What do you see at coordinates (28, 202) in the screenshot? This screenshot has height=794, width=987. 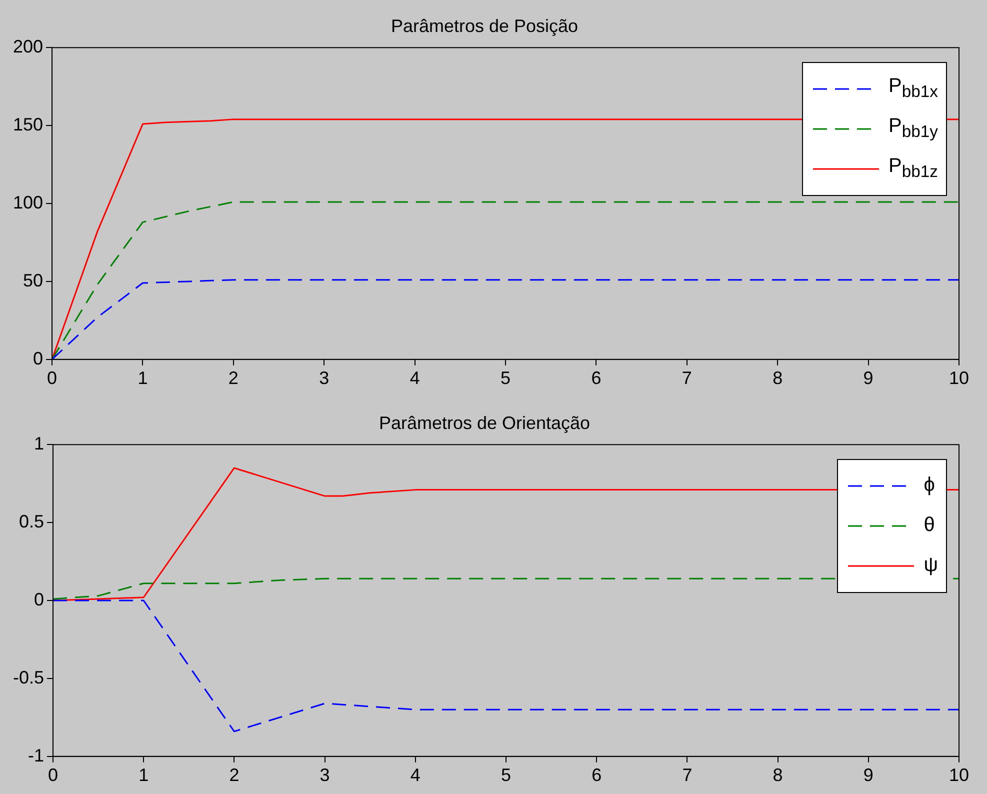 I see `y-tick-label: 100` at bounding box center [28, 202].